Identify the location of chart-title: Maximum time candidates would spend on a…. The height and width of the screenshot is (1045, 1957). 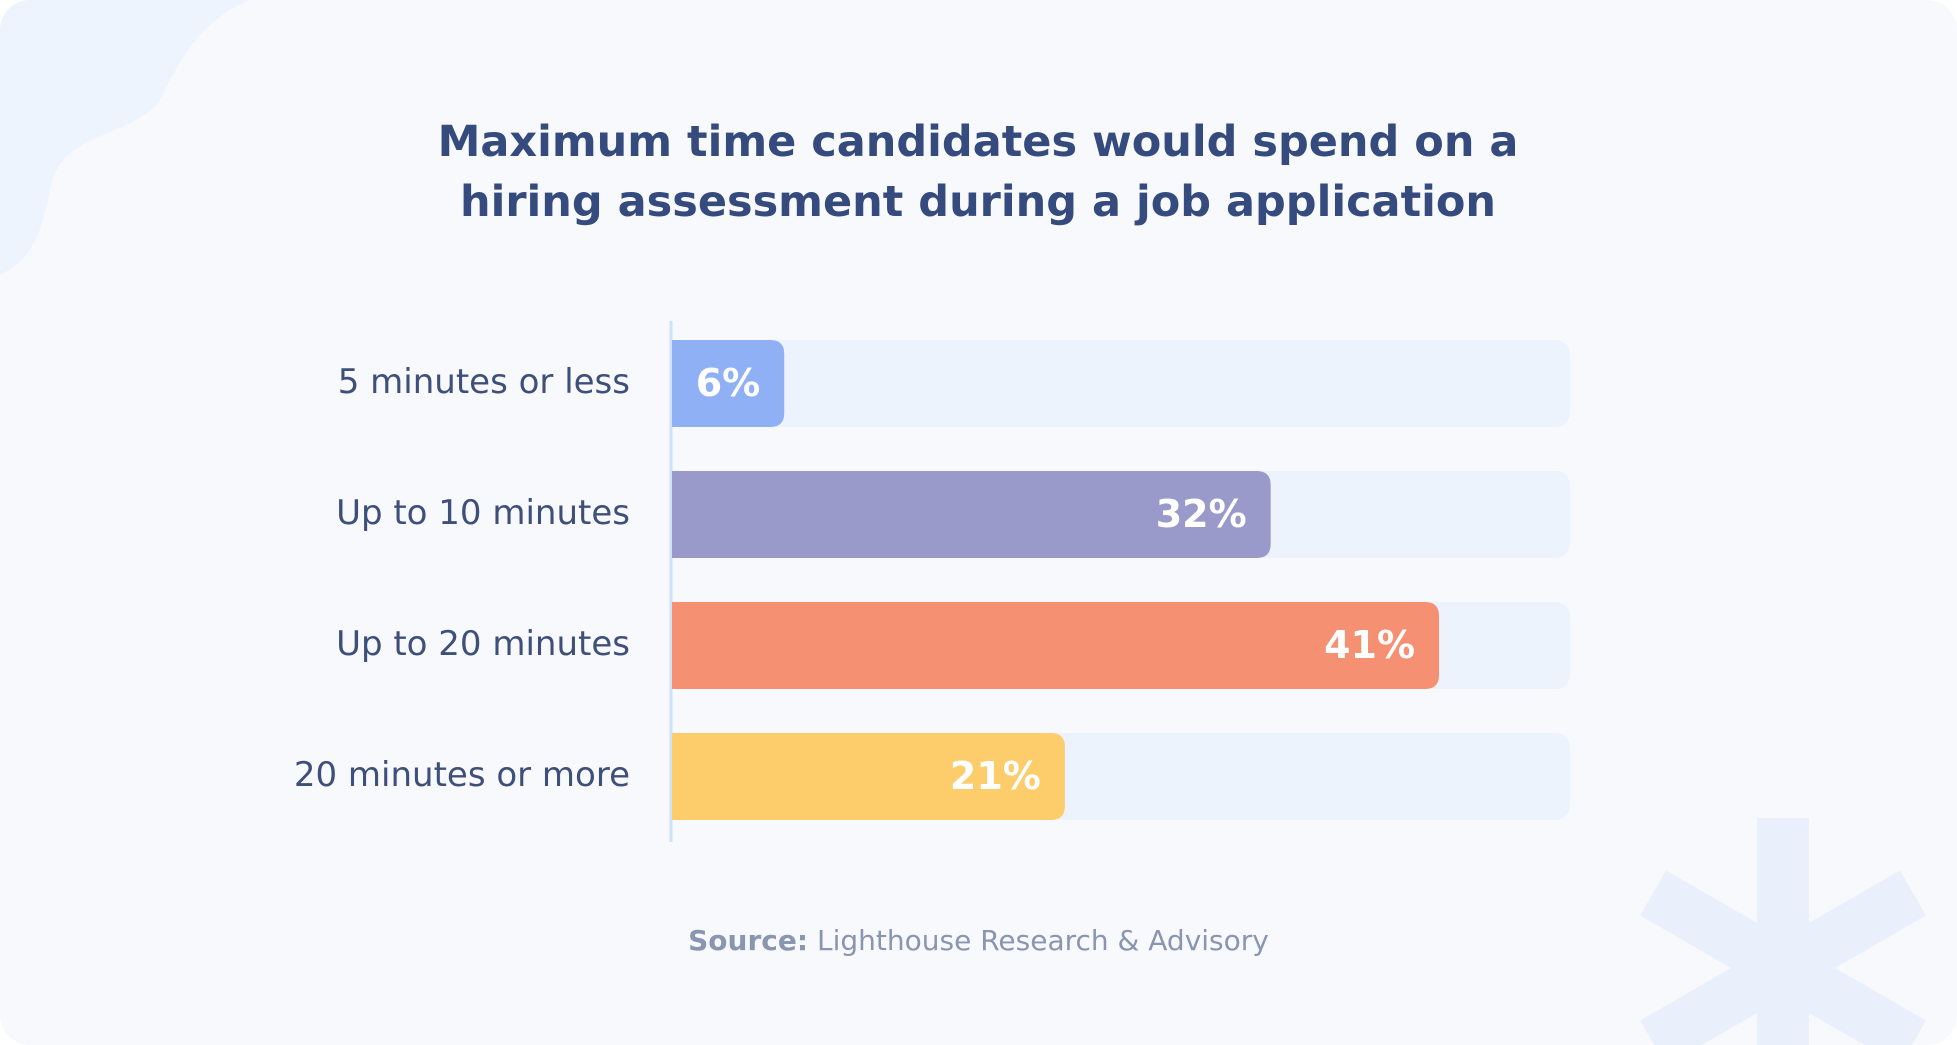
(978, 172).